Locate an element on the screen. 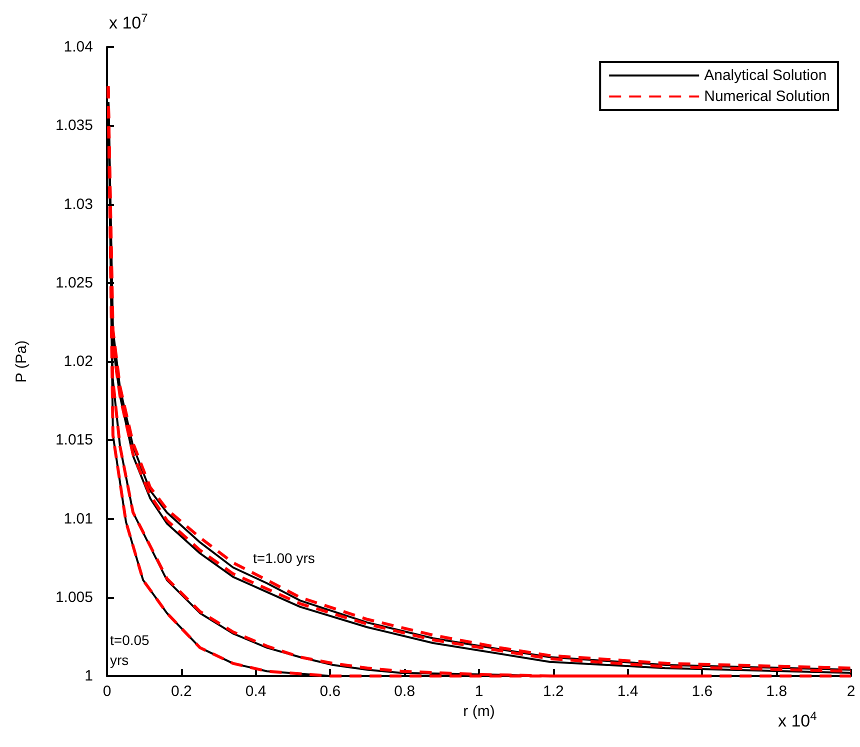 The height and width of the screenshot is (747, 860). x-tick-label: 1.4 is located at coordinates (627, 691).